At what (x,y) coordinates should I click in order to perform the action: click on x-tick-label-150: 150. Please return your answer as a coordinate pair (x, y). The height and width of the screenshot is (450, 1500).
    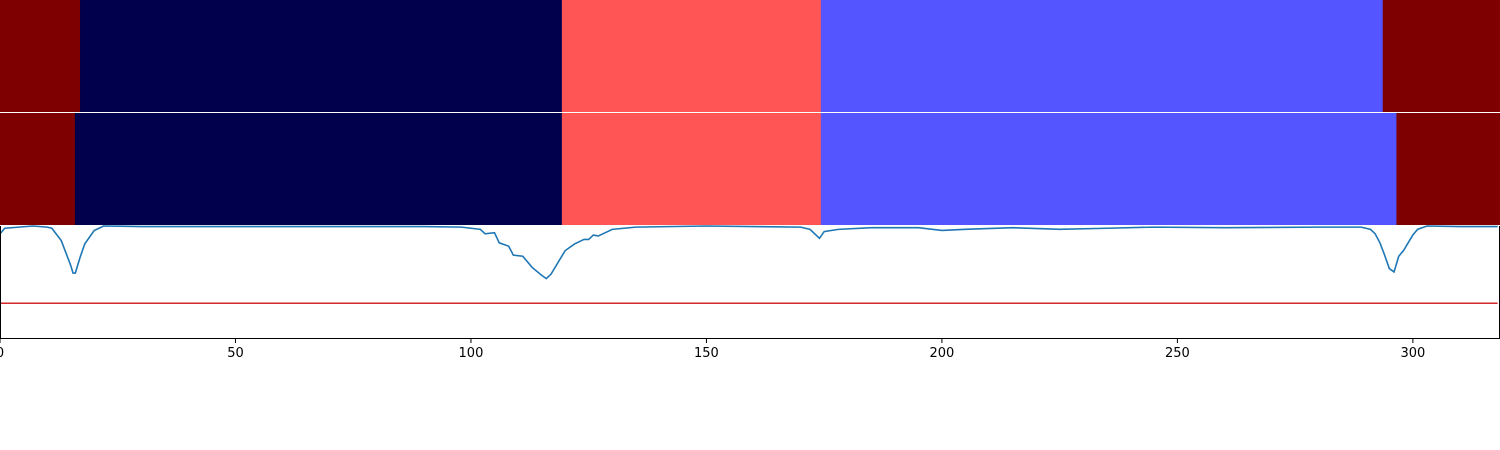
    Looking at the image, I should click on (706, 353).